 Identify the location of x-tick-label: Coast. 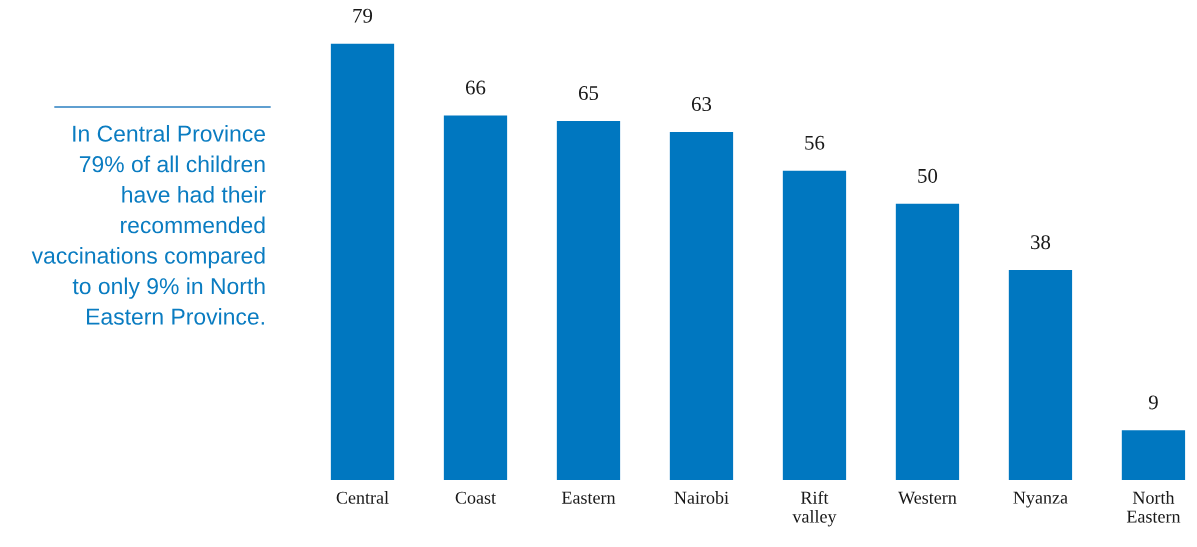
(475, 497).